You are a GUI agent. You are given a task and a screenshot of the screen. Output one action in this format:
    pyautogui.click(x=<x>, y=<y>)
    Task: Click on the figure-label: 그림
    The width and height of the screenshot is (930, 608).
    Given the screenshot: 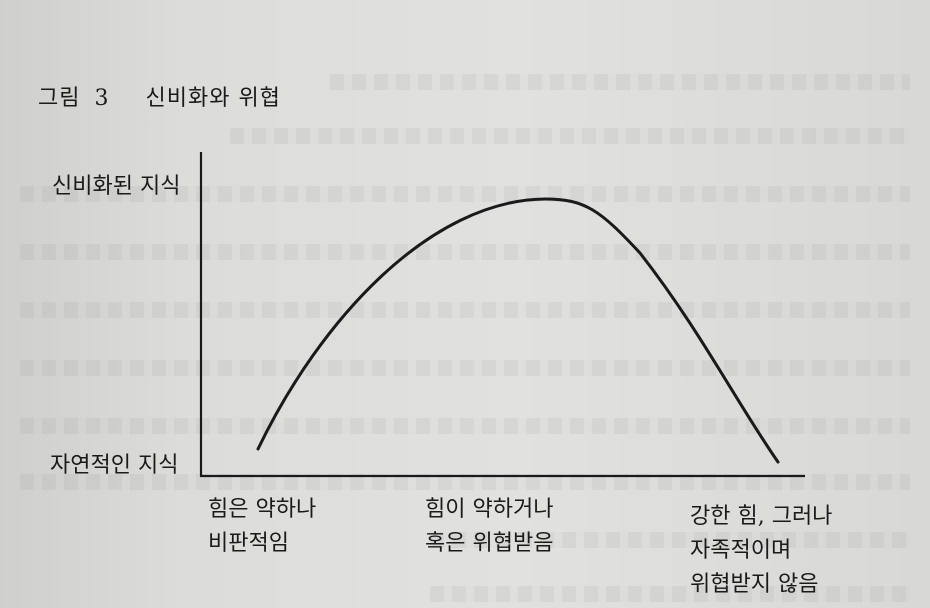 What is the action you would take?
    pyautogui.click(x=59, y=98)
    